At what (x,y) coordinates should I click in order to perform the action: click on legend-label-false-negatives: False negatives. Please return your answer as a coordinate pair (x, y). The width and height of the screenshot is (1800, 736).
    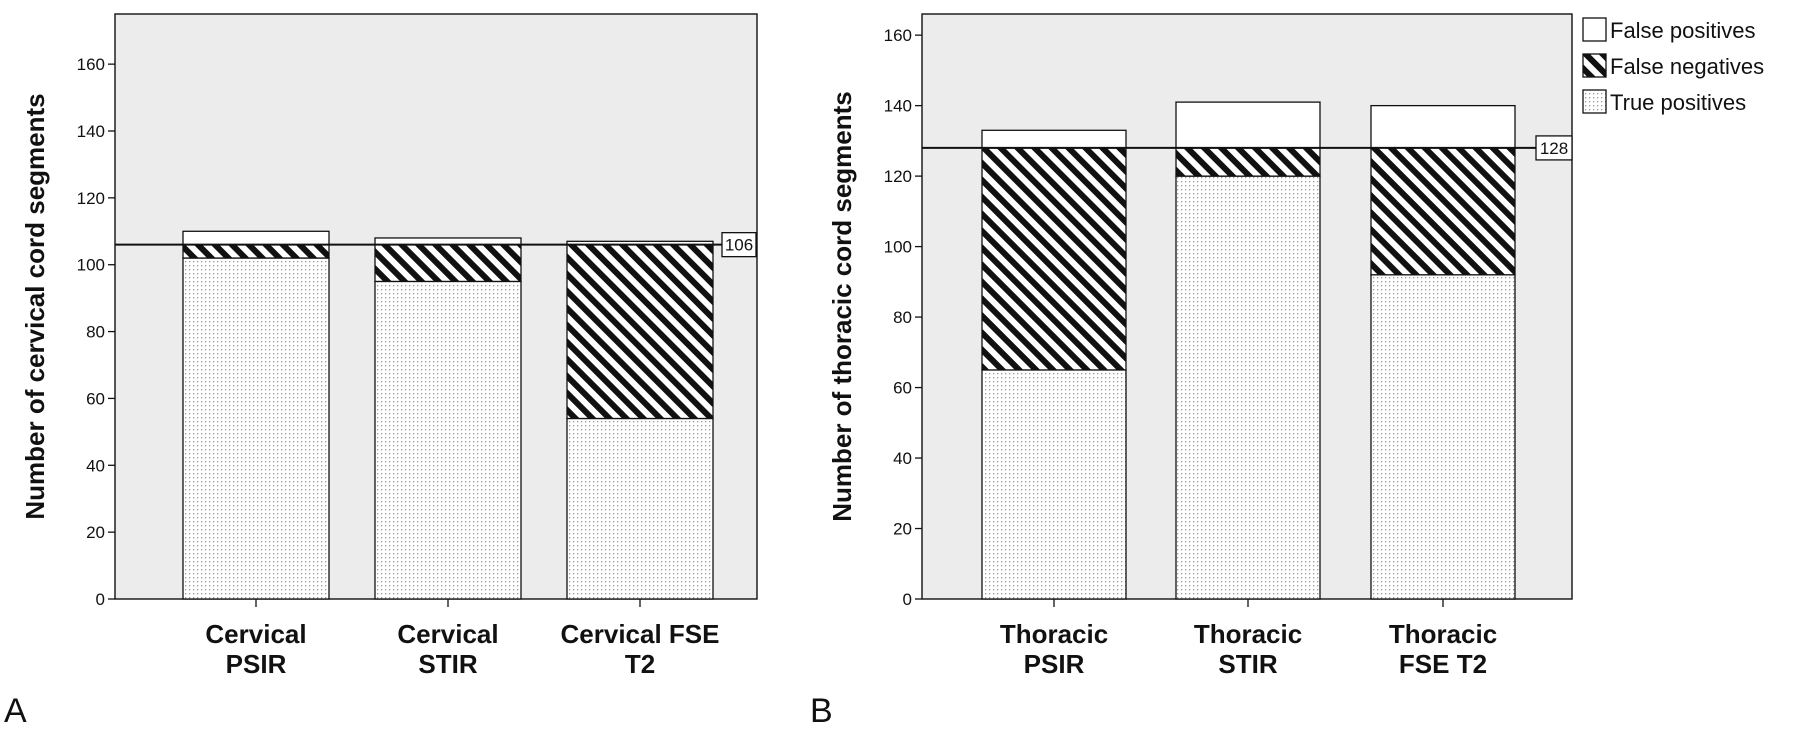
    Looking at the image, I should click on (1687, 66).